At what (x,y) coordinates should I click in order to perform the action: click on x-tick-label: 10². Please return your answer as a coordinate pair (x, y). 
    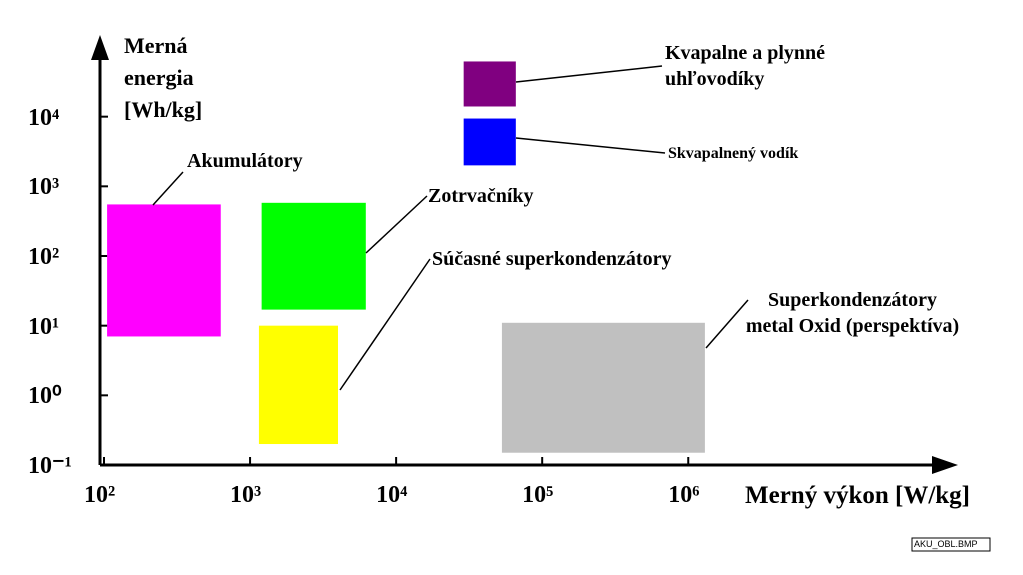
    Looking at the image, I should click on (100, 495).